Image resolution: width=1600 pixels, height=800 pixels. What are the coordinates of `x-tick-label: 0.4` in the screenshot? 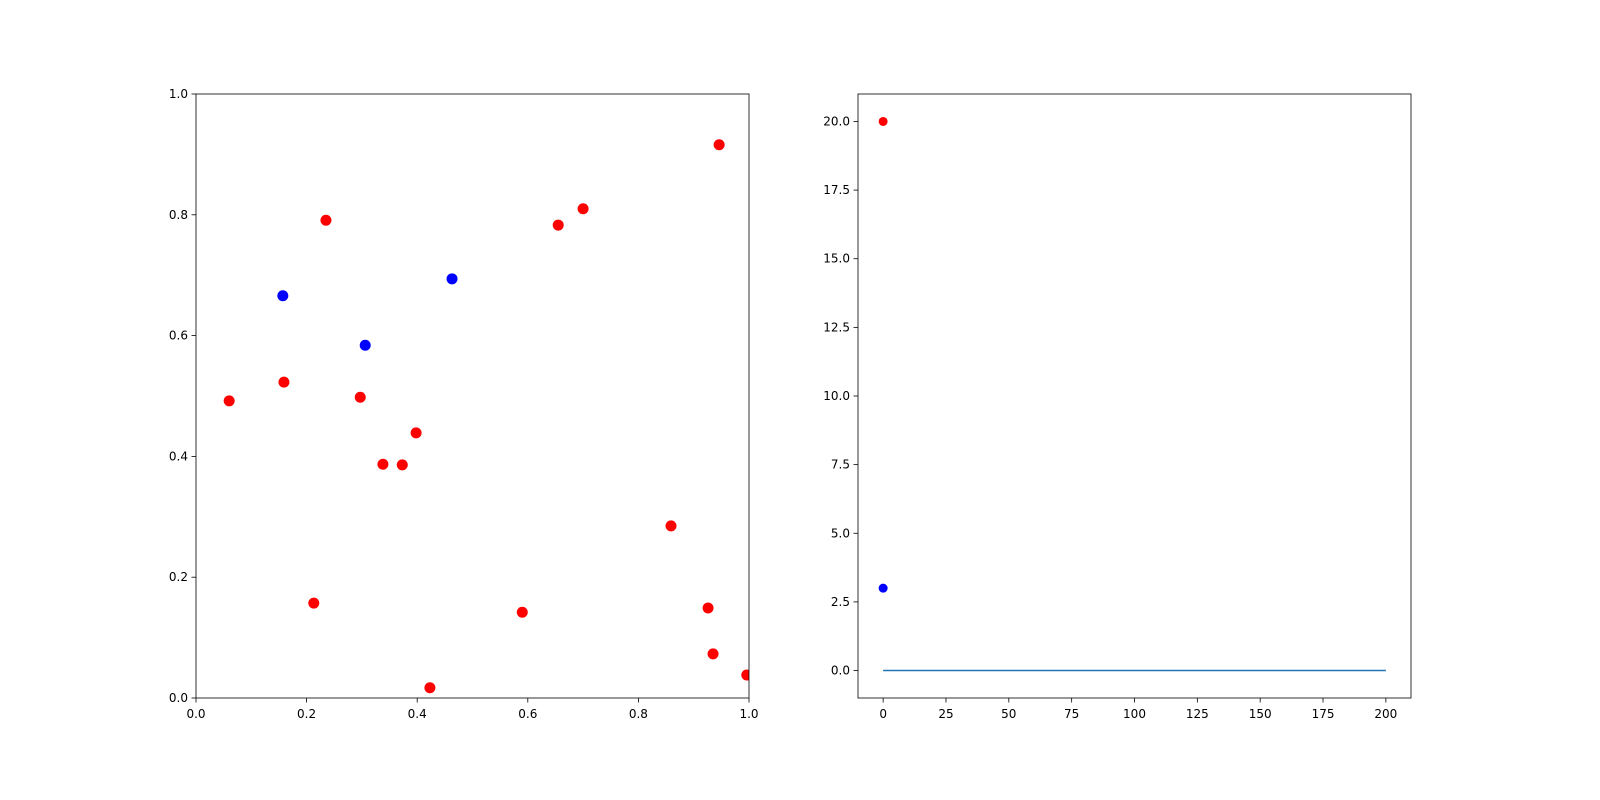 It's located at (417, 714).